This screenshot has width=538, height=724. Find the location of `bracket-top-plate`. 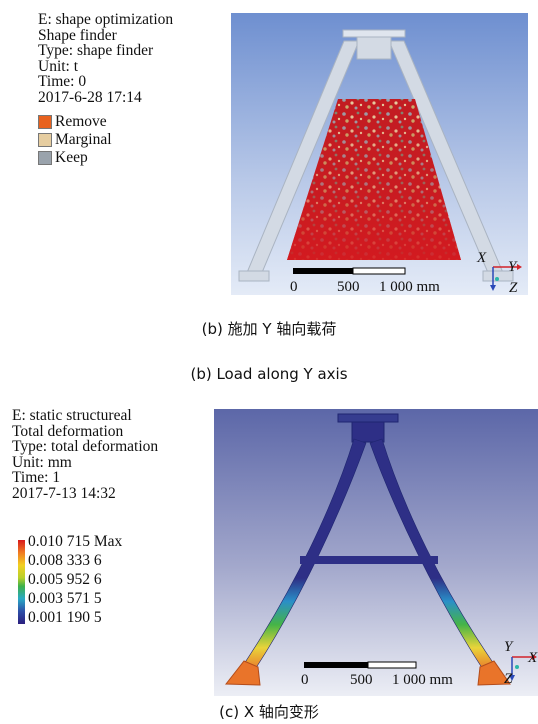

bracket-top-plate is located at coordinates (368, 418).